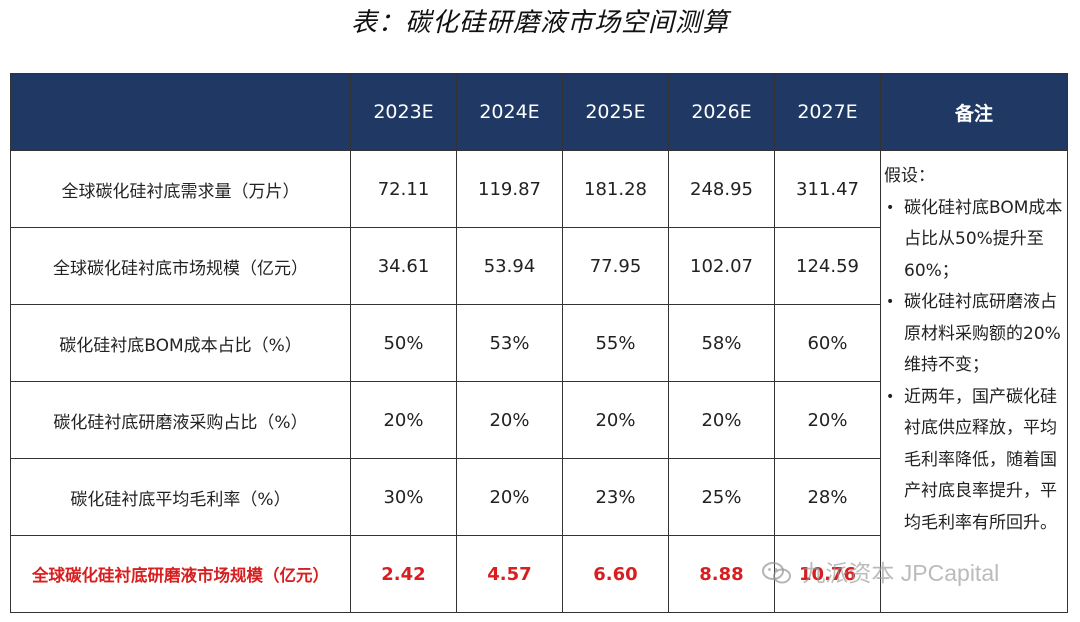 The height and width of the screenshot is (622, 1080). I want to click on table-cell: 6.60, so click(615, 574).